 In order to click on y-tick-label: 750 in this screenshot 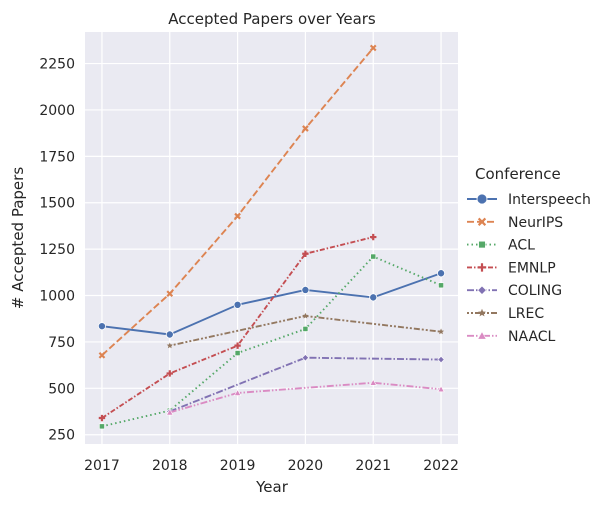, I will do `click(61, 343)`.